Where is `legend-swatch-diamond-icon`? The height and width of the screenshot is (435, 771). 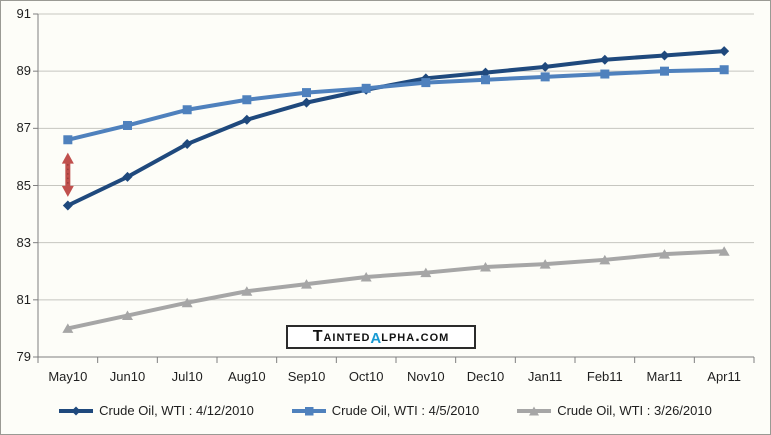
legend-swatch-diamond-icon is located at coordinates (76, 410).